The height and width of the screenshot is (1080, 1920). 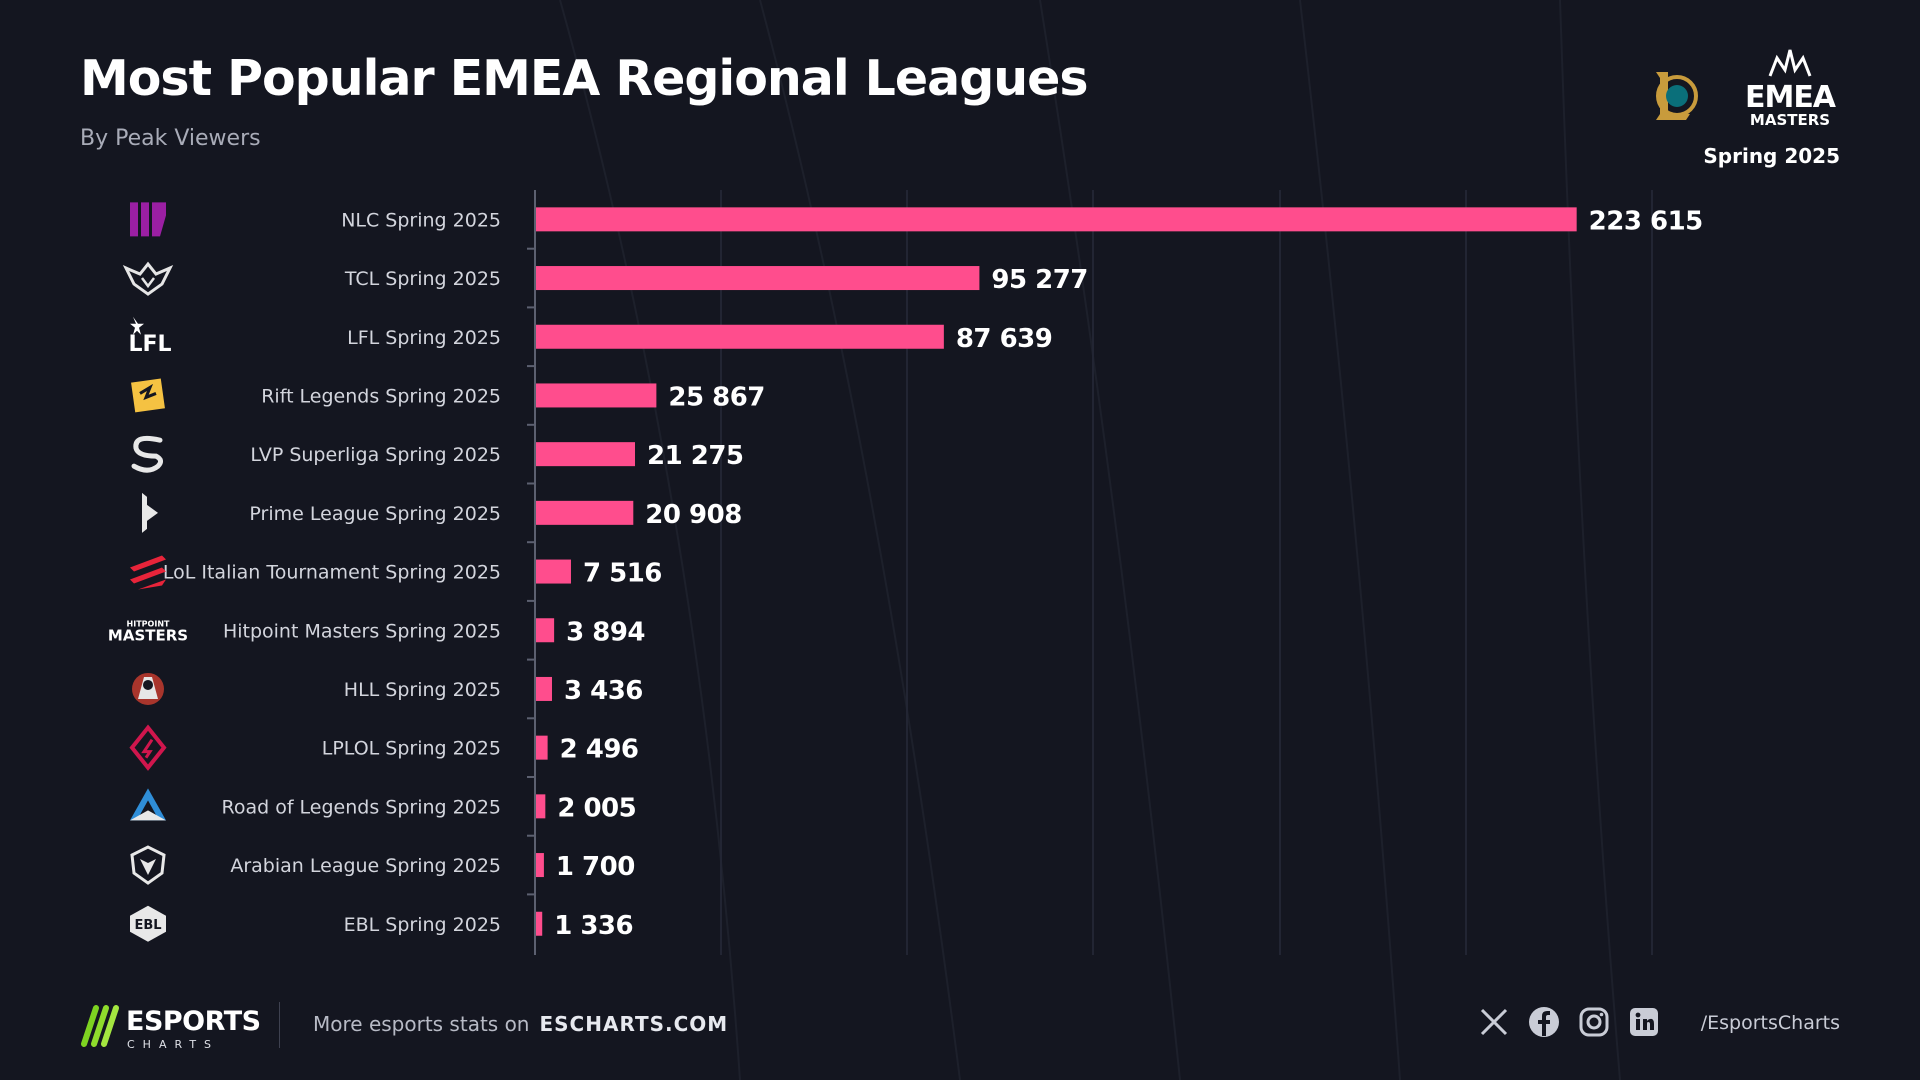 What do you see at coordinates (531, 571) in the screenshot?
I see `y-axis-ticks` at bounding box center [531, 571].